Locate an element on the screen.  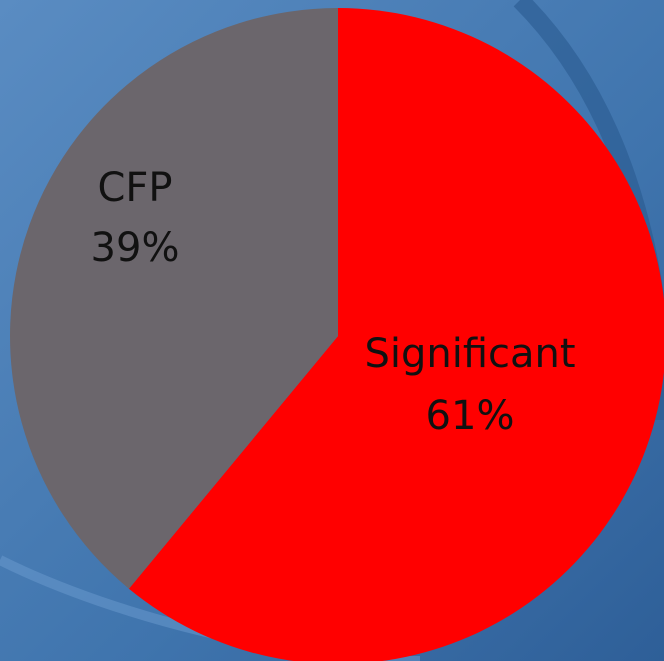
value-label: 39% is located at coordinates (135, 248).